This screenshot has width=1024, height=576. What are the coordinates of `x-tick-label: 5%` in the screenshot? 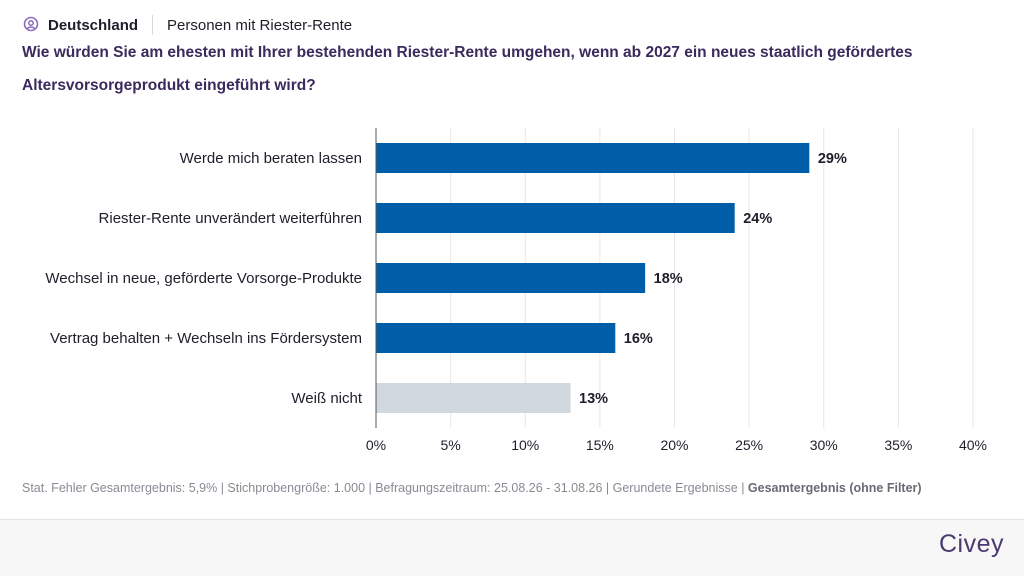 It's located at (451, 445).